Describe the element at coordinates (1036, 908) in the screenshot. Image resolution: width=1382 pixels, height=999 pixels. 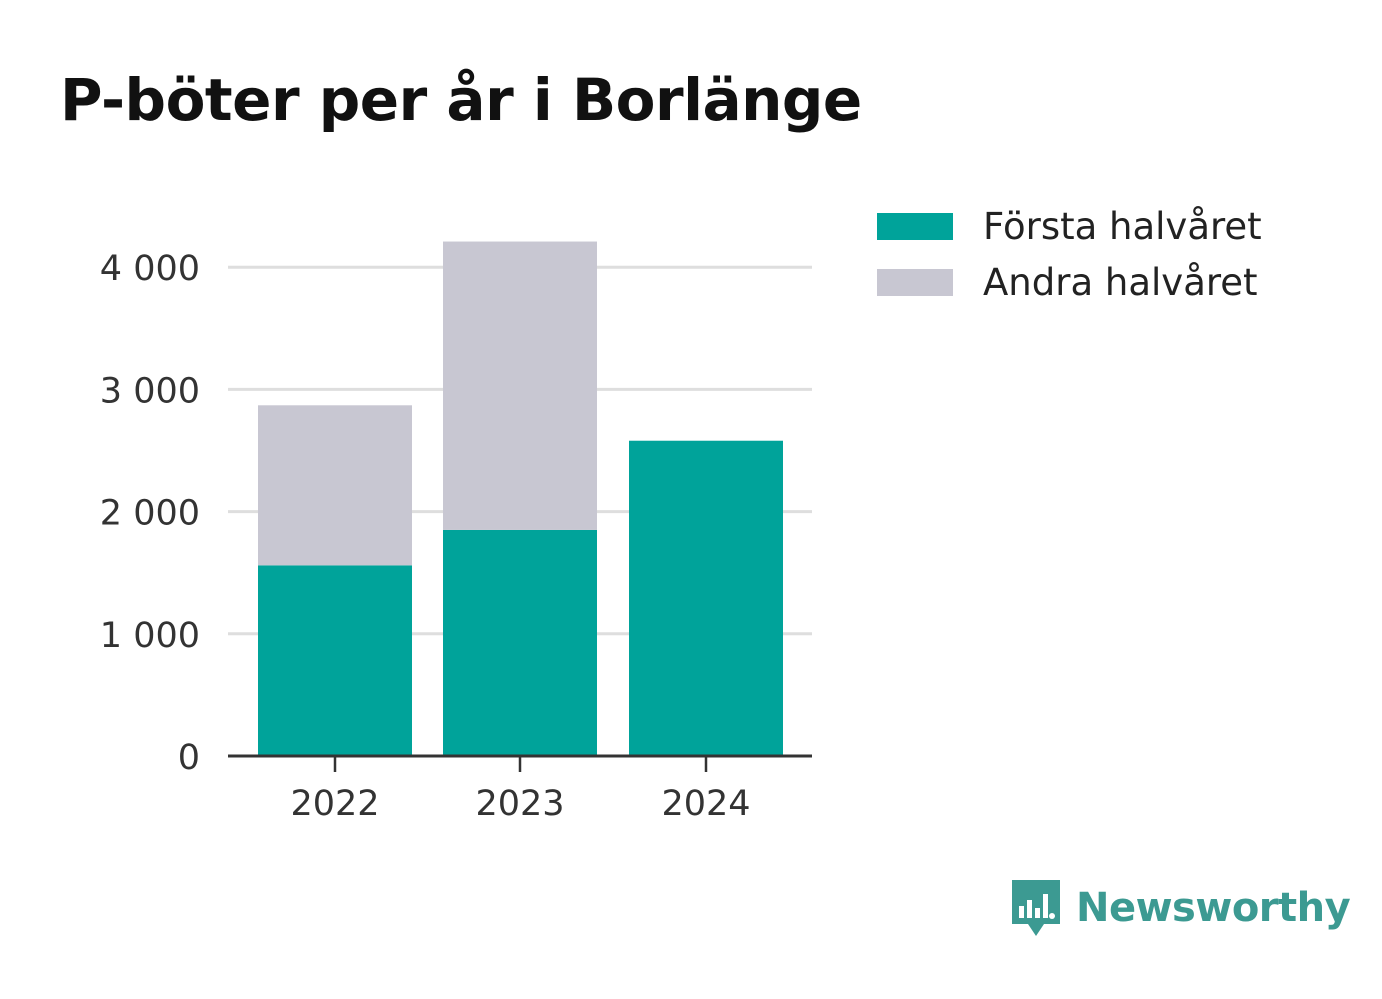
I see `bar-chart-speech-bubble-icon` at that location.